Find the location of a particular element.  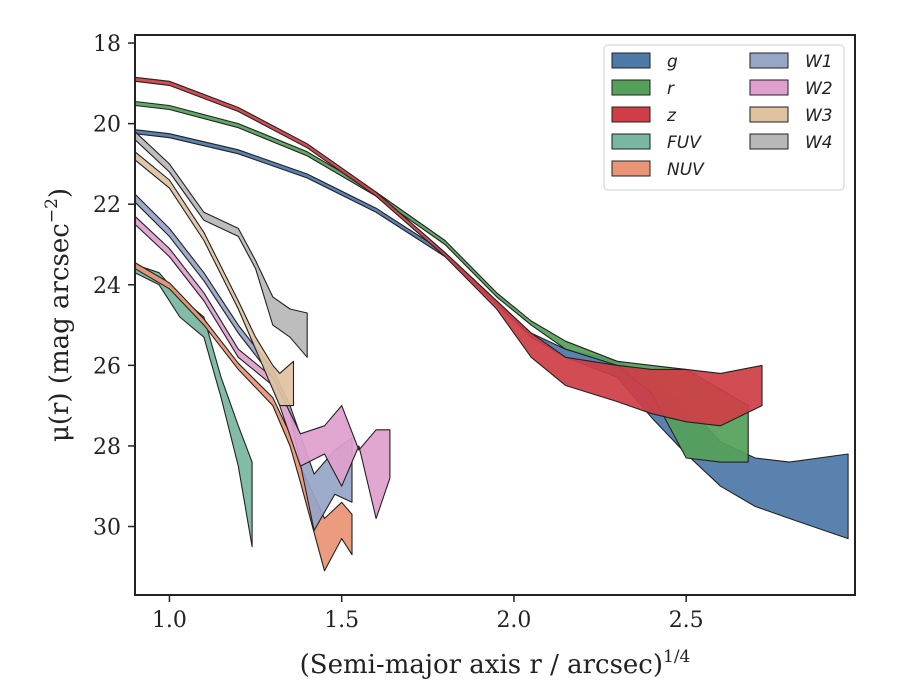

y-tick-label: 26 is located at coordinates (107, 366).